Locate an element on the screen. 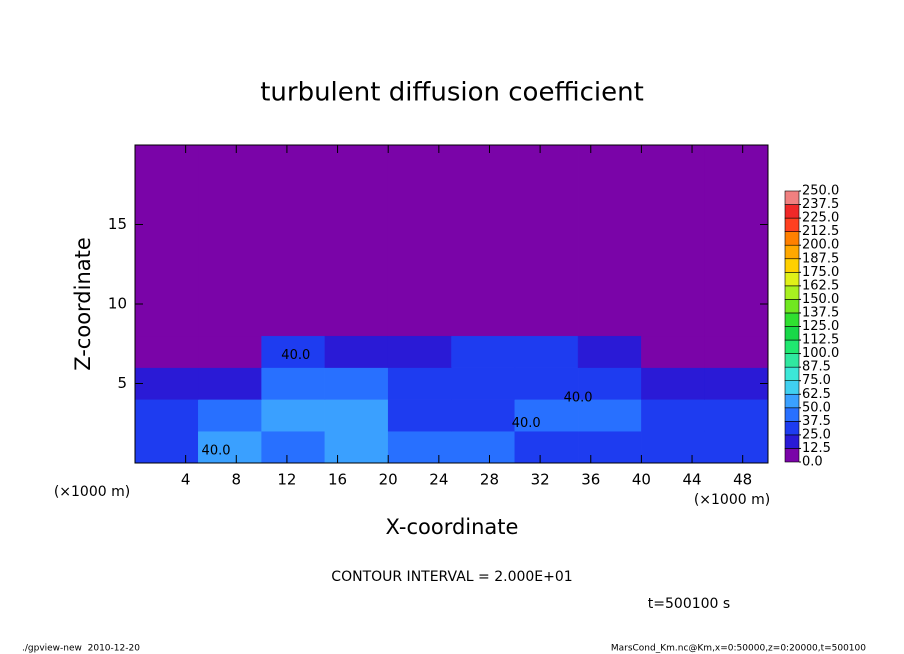  y-tick-label: 15 is located at coordinates (117, 224).